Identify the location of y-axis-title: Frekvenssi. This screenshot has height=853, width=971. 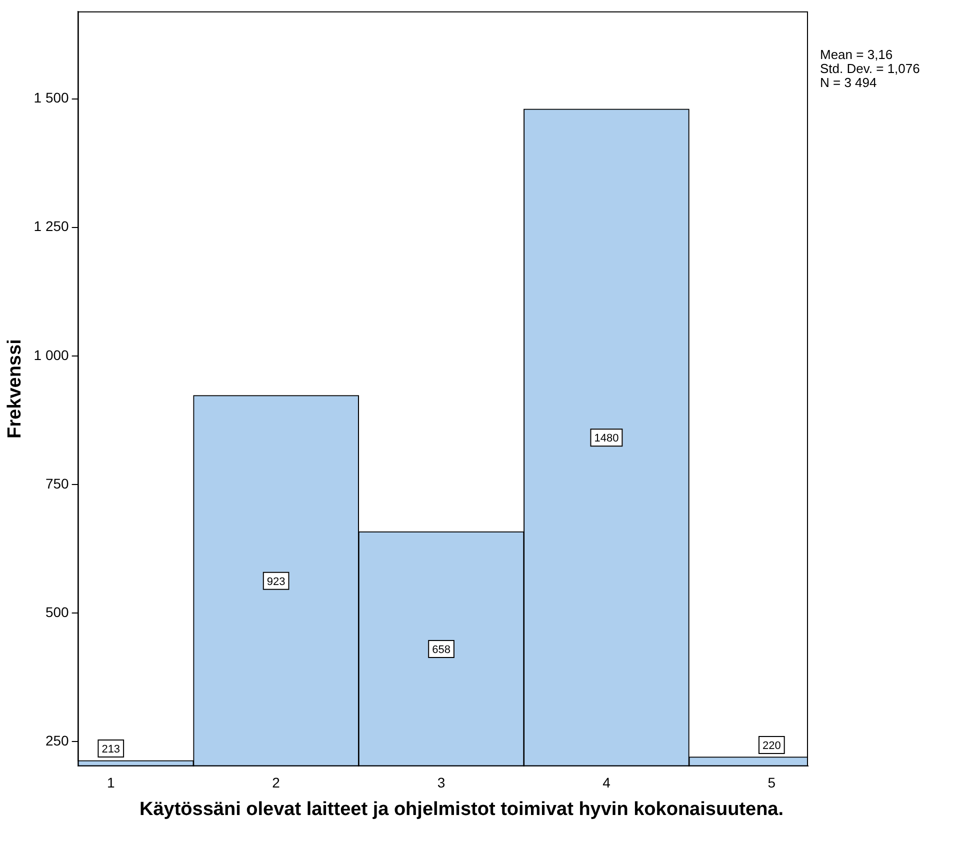
(15, 388).